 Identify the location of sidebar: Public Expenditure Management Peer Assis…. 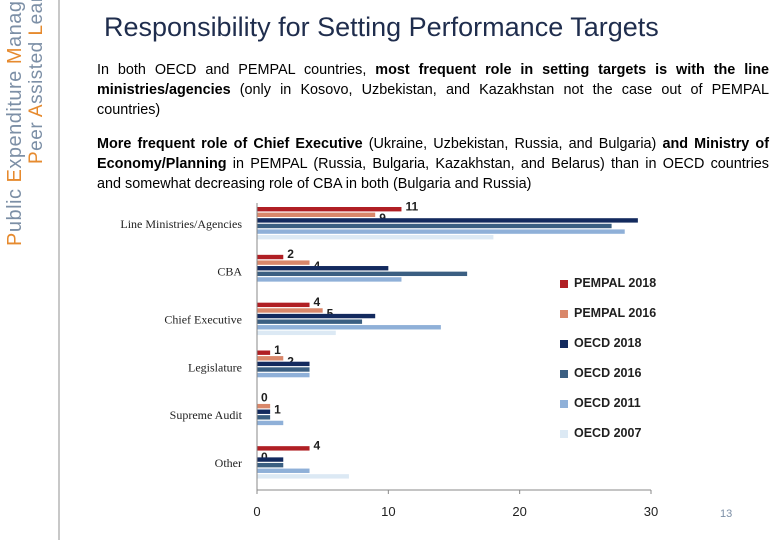
(30, 270).